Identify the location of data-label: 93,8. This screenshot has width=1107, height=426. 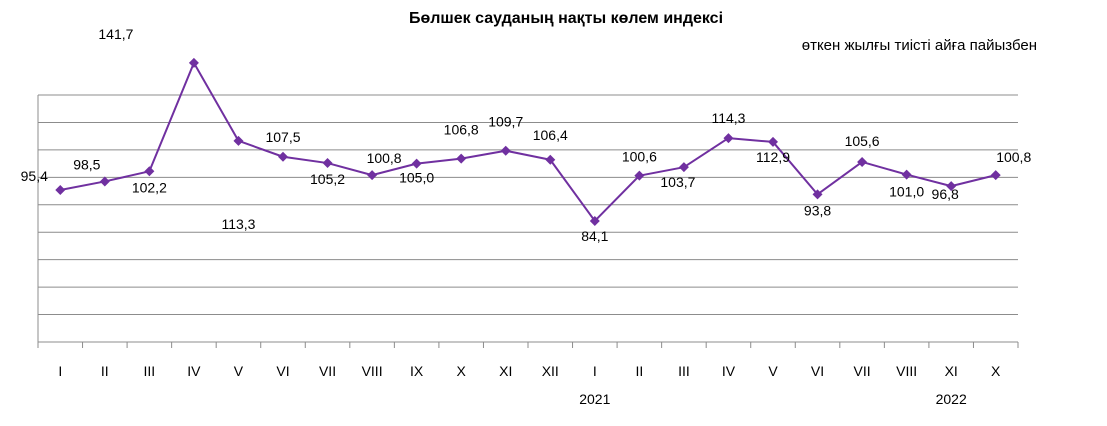
(817, 210).